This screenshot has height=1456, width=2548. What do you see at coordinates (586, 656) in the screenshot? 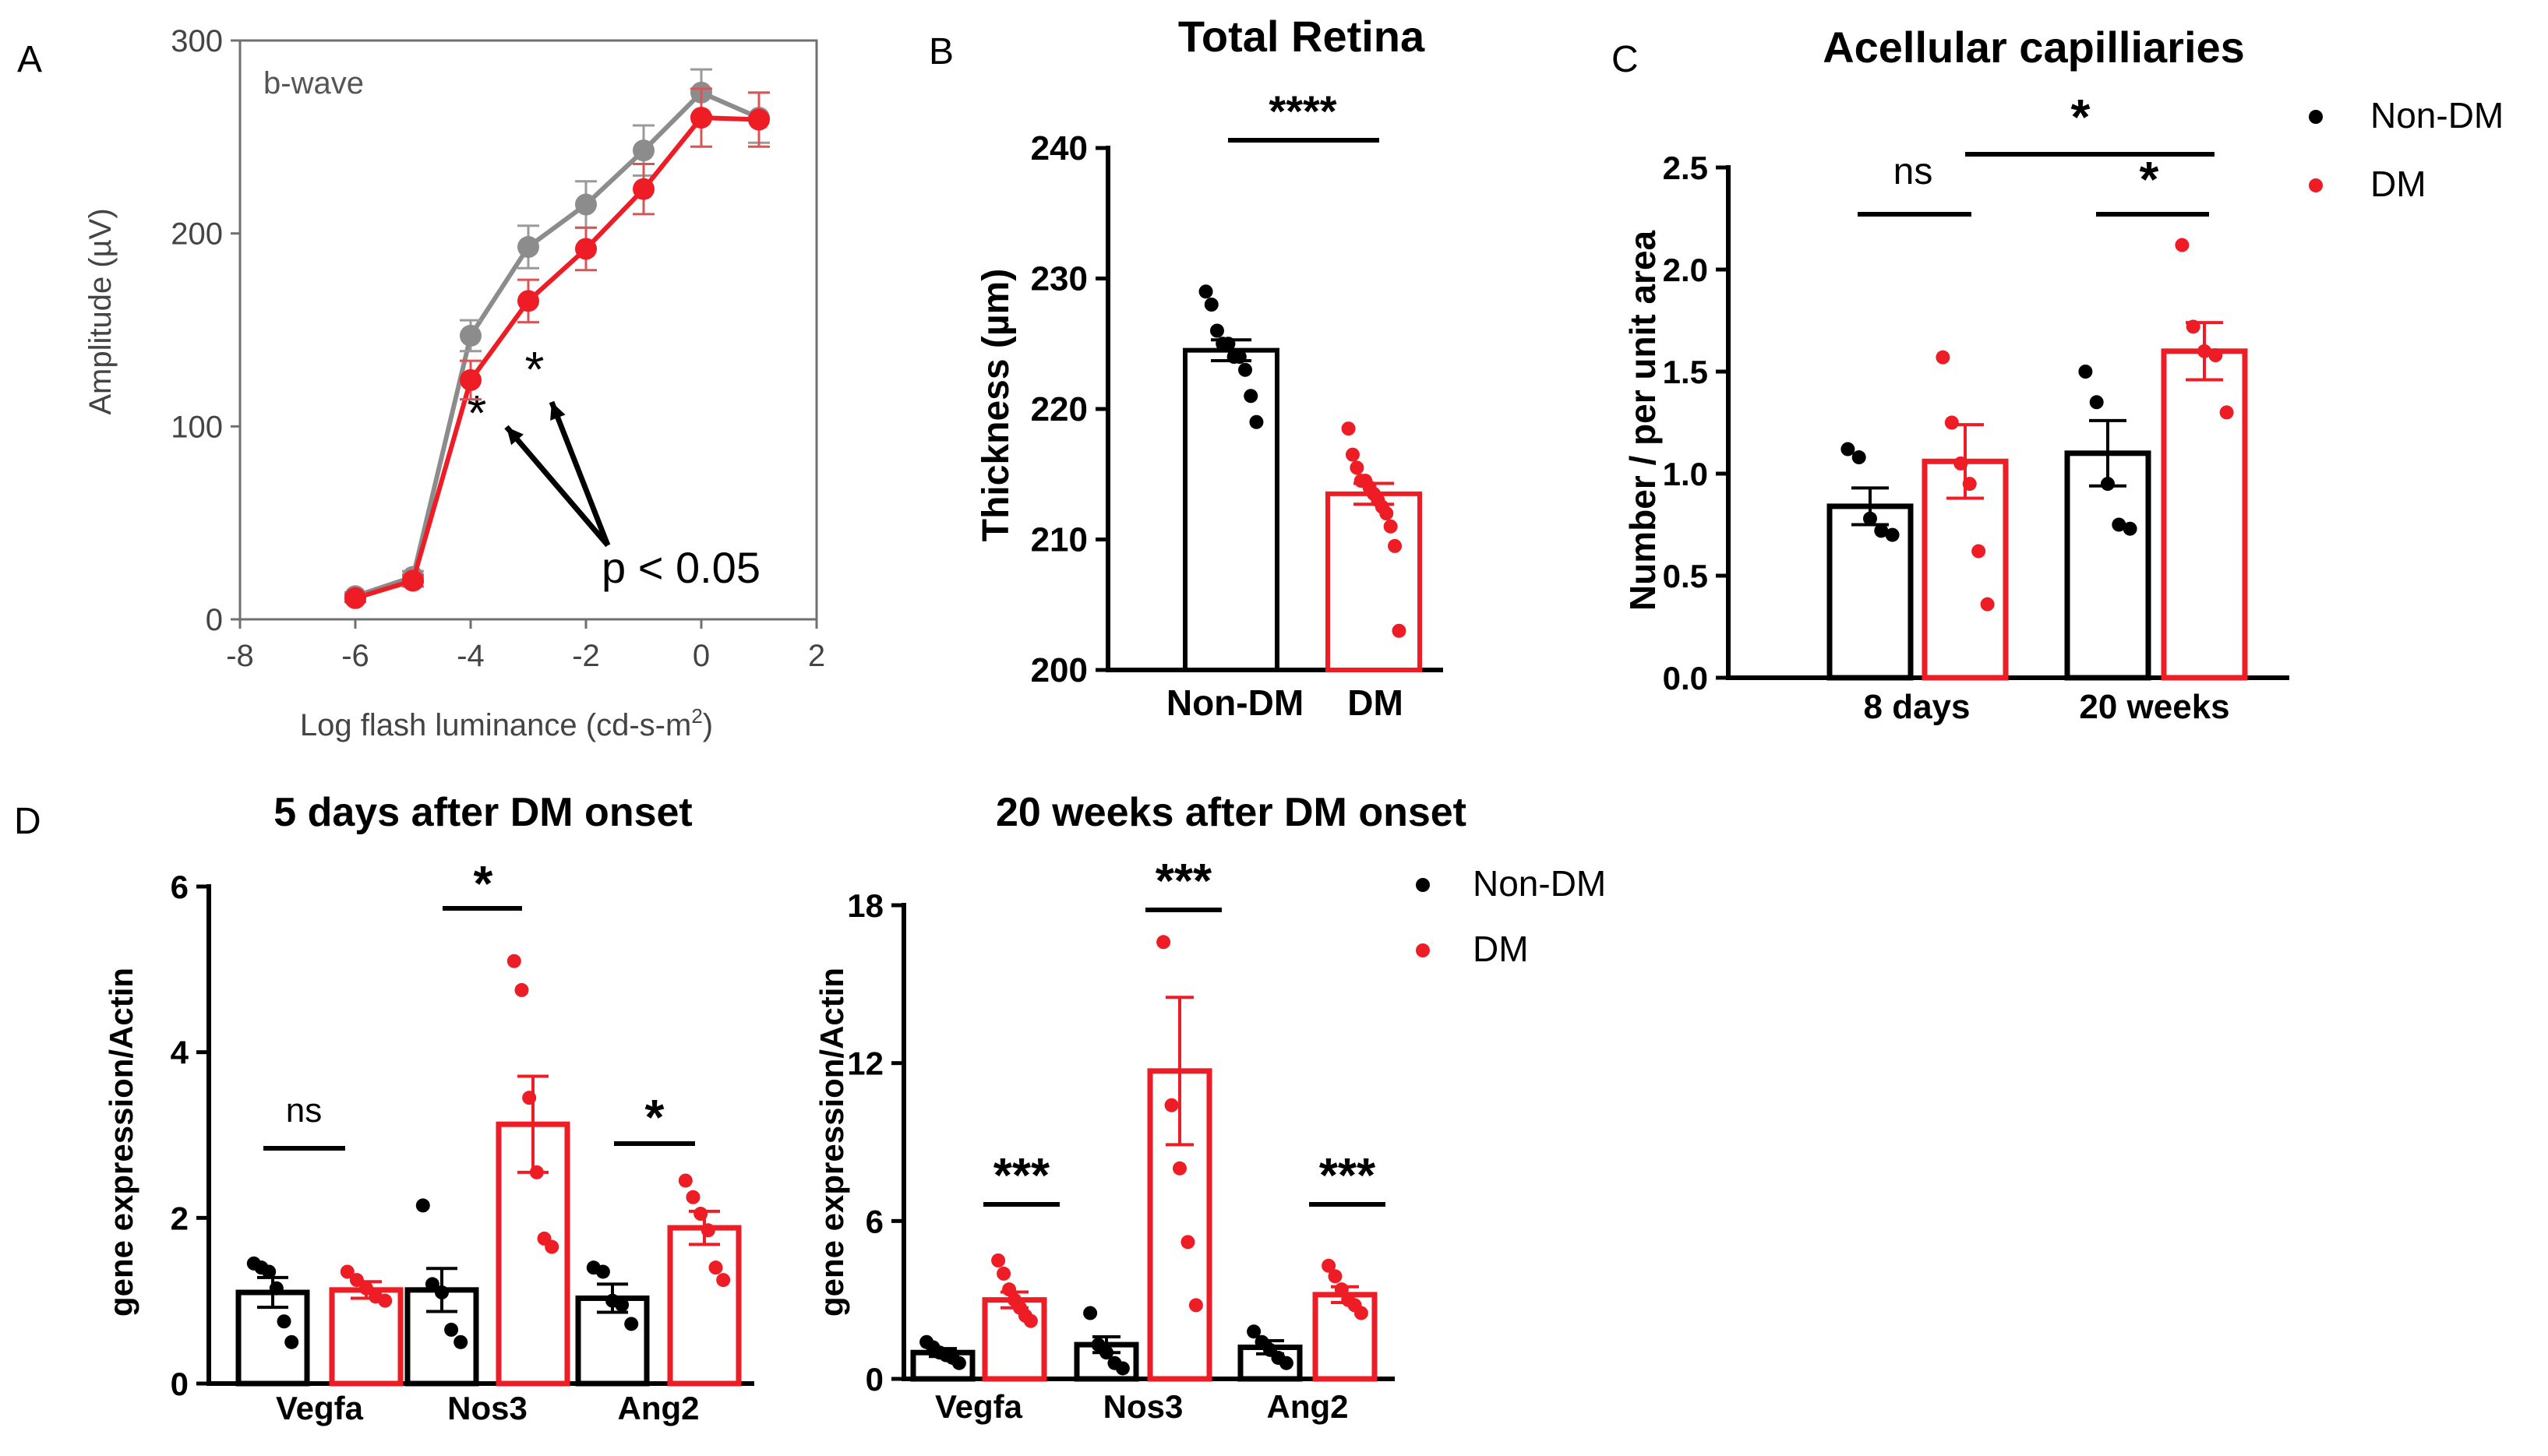
I see `panel-a-x-tick-label: -2` at bounding box center [586, 656].